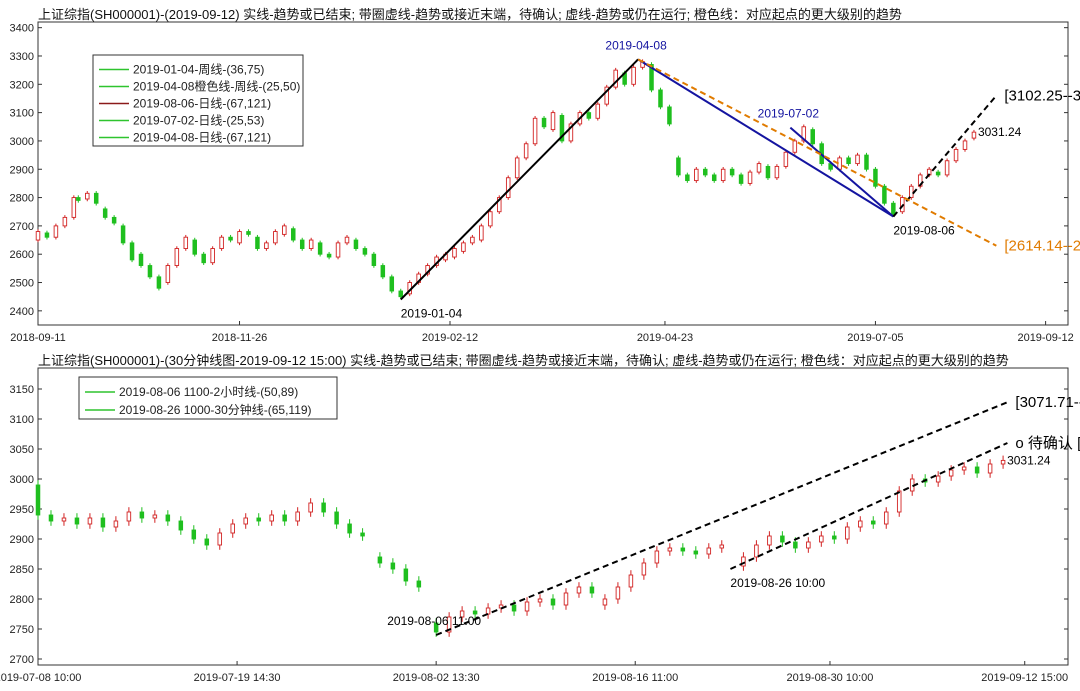 The image size is (1080, 691). Describe the element at coordinates (22, 390) in the screenshot. I see `y-tick-label: 3150` at that location.